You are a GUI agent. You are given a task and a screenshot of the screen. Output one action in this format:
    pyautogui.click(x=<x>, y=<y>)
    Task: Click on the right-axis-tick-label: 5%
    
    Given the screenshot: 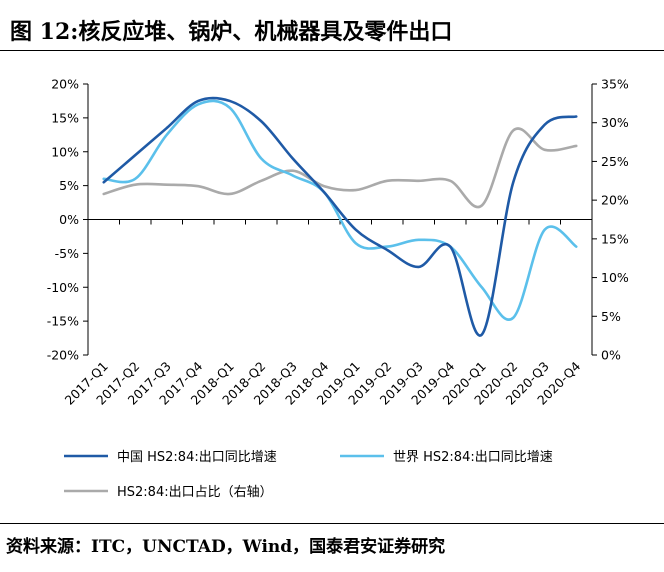 What is the action you would take?
    pyautogui.click(x=611, y=316)
    